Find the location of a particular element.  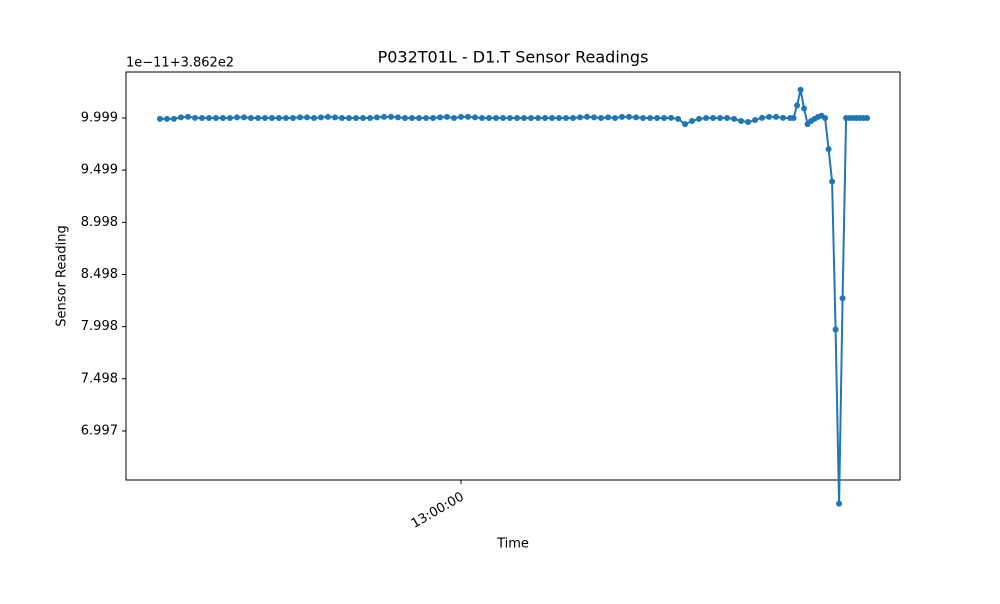

y-tick-label: 9.999 is located at coordinates (99, 117).